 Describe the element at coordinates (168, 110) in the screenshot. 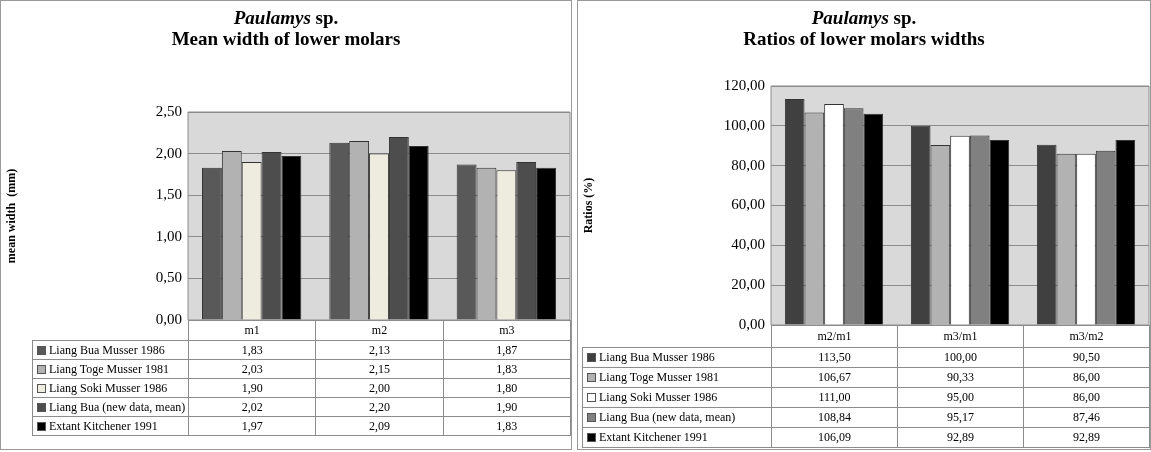

I see `y-tick-label: 2,50` at that location.